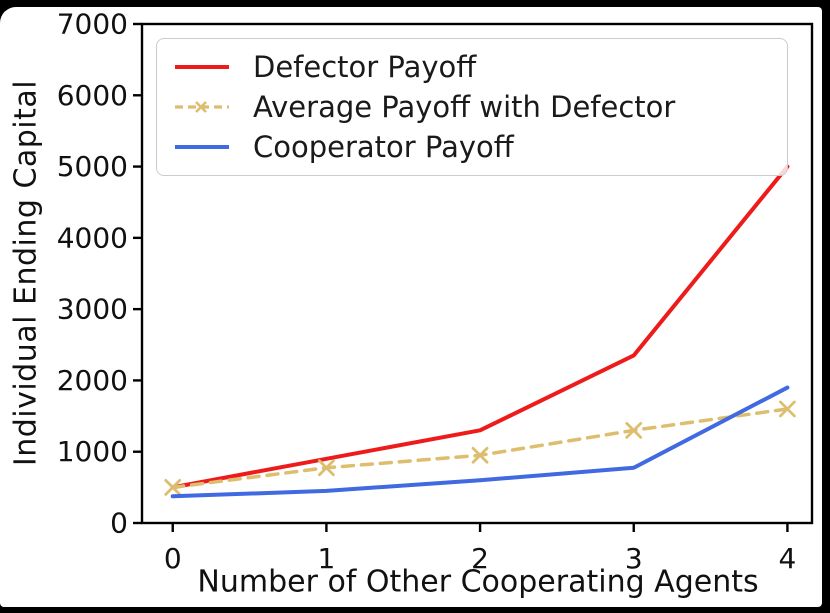 The image size is (830, 613). I want to click on series-line-average-payoff-with-defector, so click(480, 448).